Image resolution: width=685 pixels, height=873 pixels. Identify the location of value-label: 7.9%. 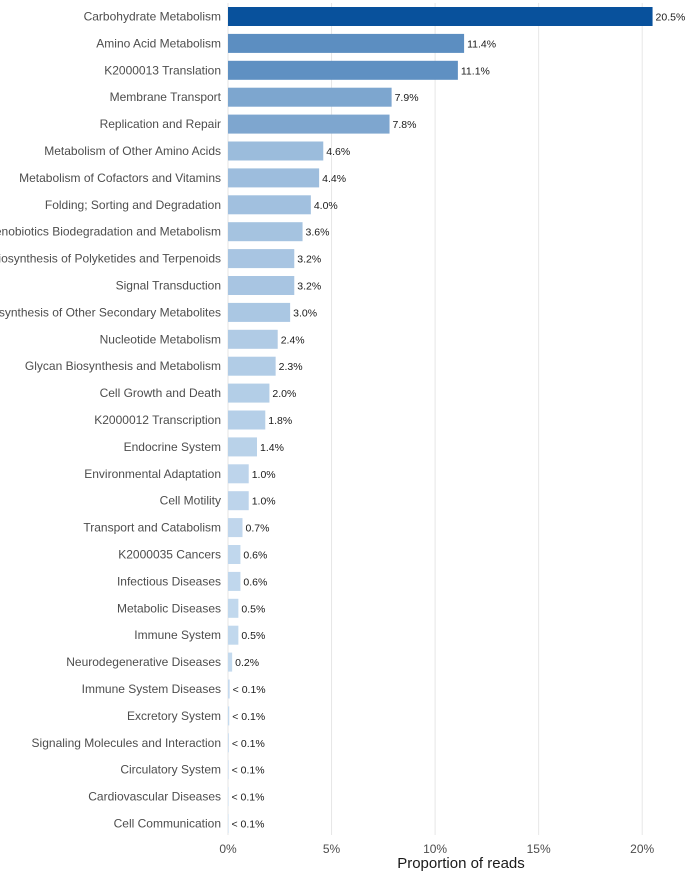
(407, 98).